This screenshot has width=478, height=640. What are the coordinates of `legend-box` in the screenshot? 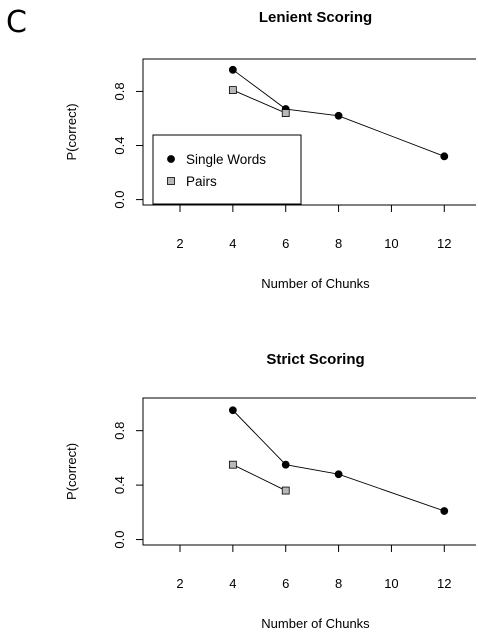 It's located at (227, 169).